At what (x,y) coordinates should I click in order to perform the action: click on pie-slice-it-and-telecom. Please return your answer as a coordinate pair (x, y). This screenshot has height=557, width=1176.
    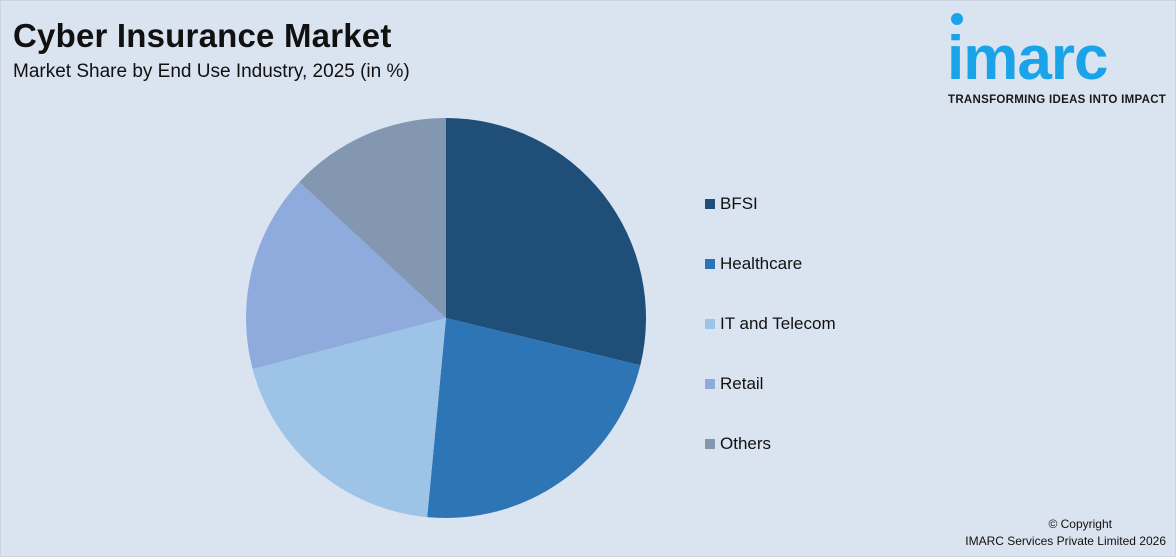
    Looking at the image, I should click on (349, 418).